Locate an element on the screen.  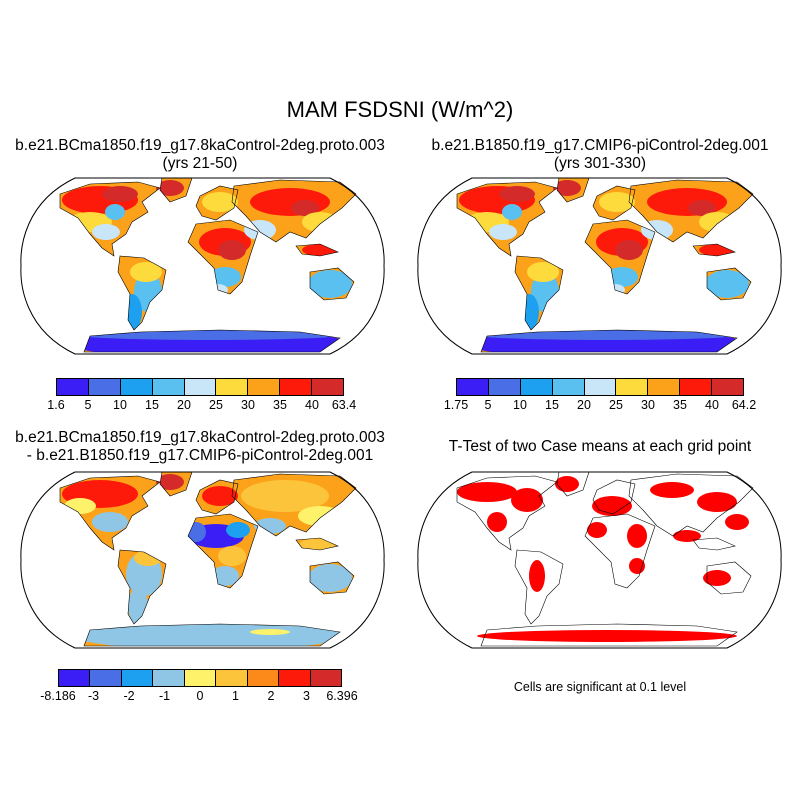
colorbar-tick-label: -1 is located at coordinates (164, 696).